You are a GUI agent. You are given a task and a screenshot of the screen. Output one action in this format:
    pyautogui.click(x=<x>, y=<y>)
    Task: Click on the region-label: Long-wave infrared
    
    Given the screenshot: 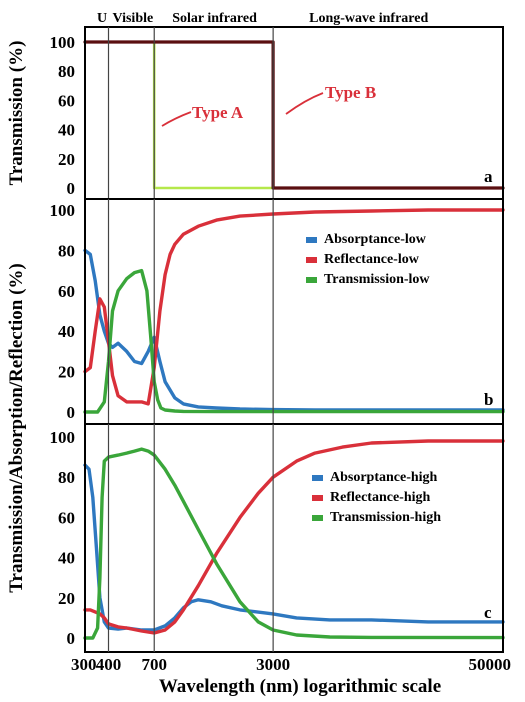 What is the action you would take?
    pyautogui.click(x=368, y=18)
    